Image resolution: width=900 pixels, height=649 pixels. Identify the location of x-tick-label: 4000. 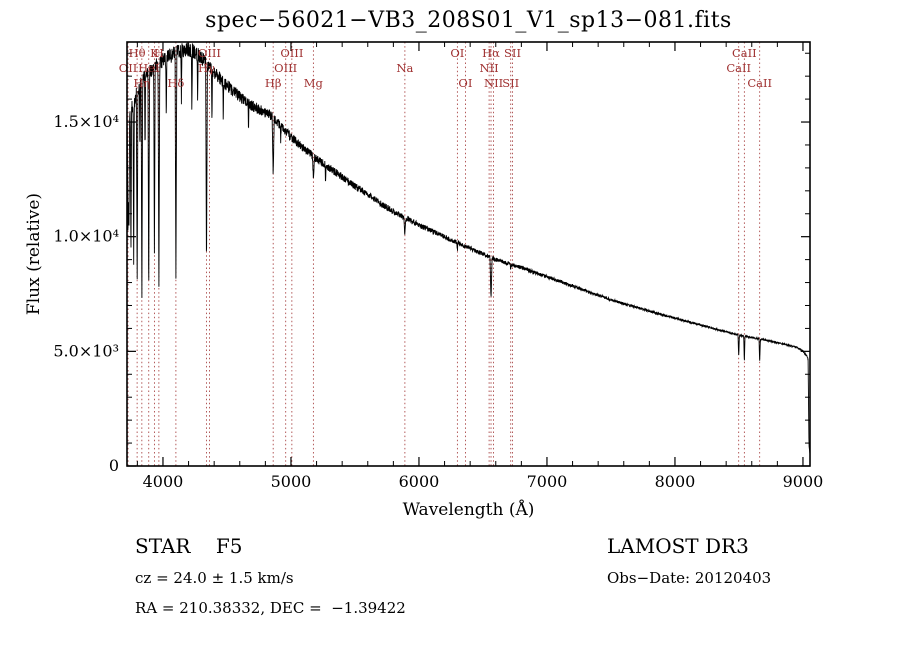
(163, 481).